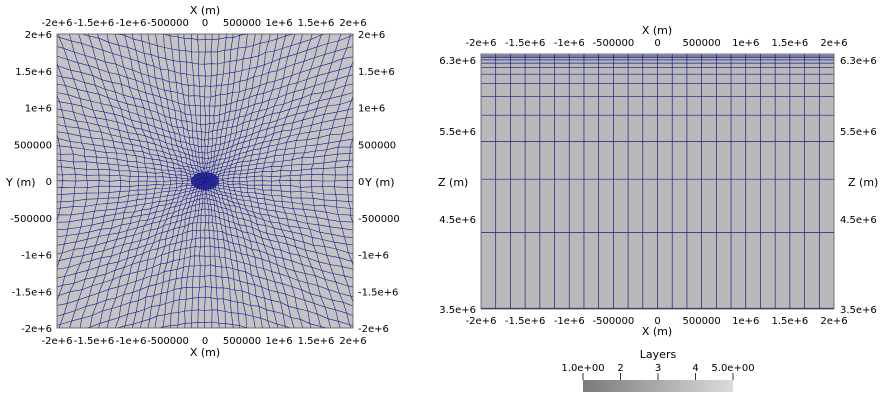  I want to click on colorbar-ticks: 1.0e+00 2 3 4 5.0e+00, so click(658, 371).